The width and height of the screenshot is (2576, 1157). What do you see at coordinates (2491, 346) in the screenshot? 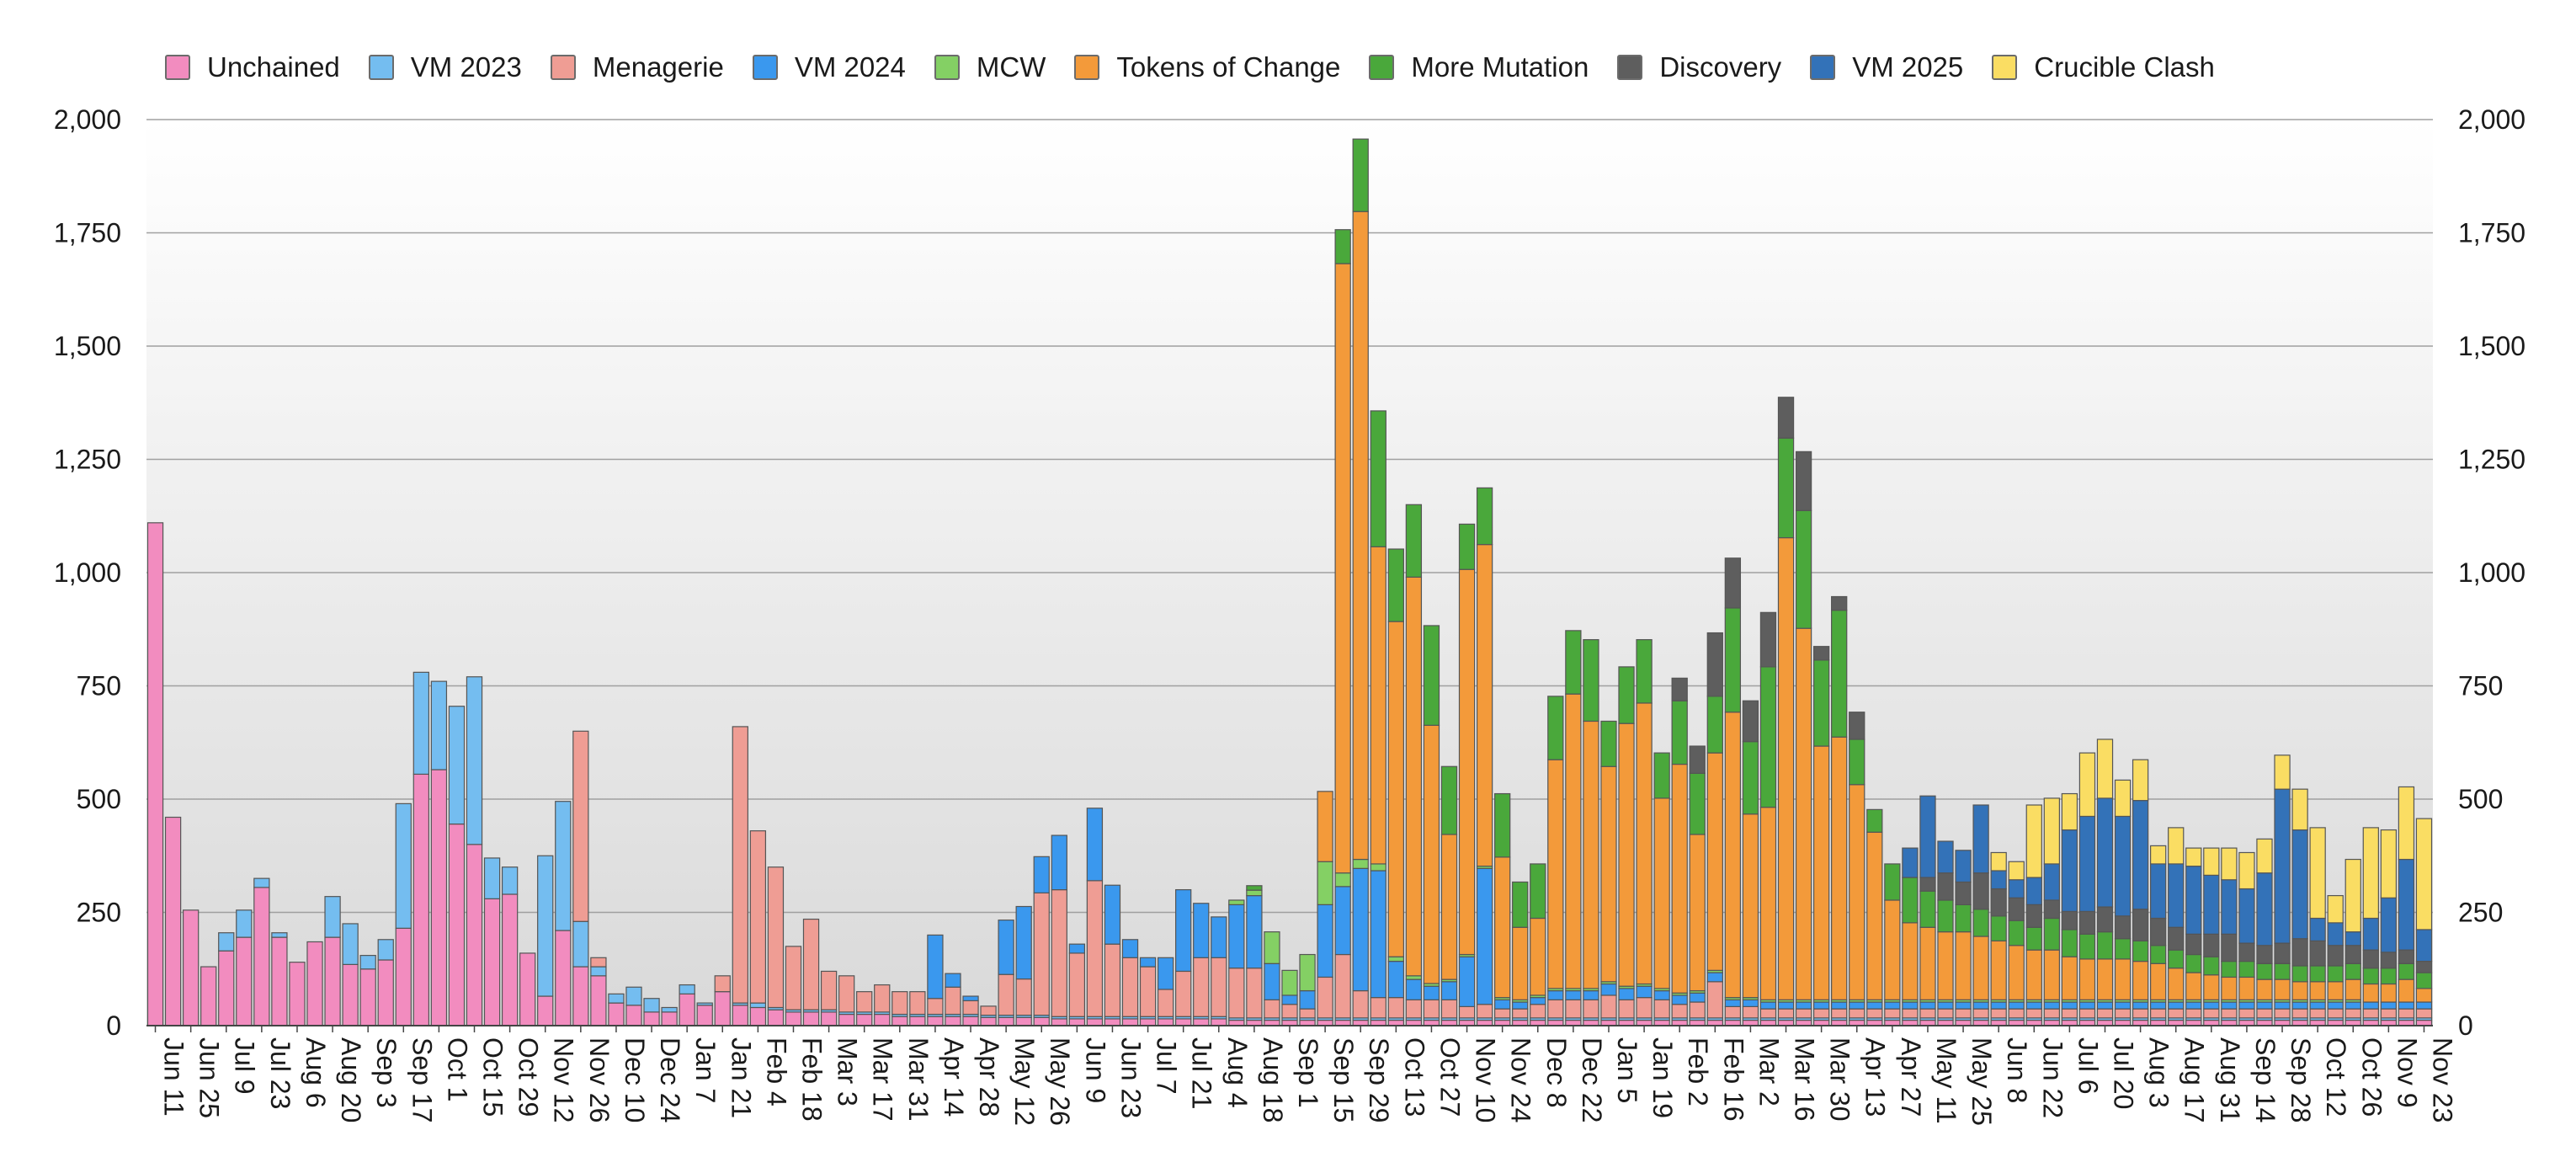
I see `y-tick-label-right: 1,500` at bounding box center [2491, 346].